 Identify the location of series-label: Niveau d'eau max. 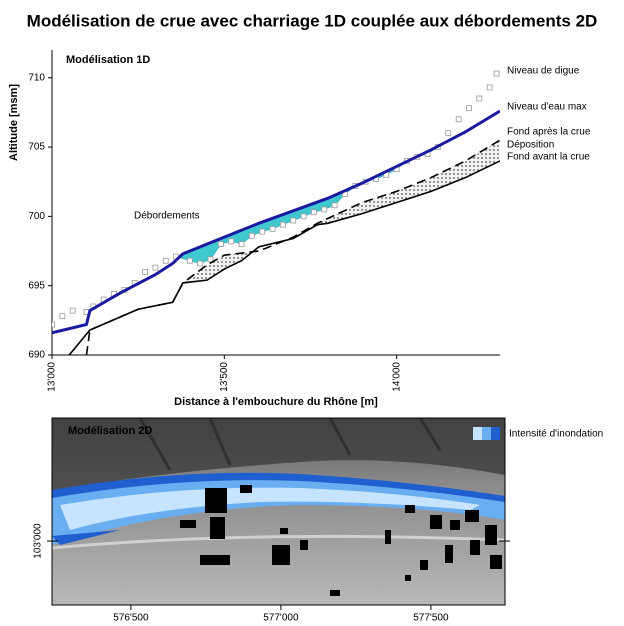
(547, 107).